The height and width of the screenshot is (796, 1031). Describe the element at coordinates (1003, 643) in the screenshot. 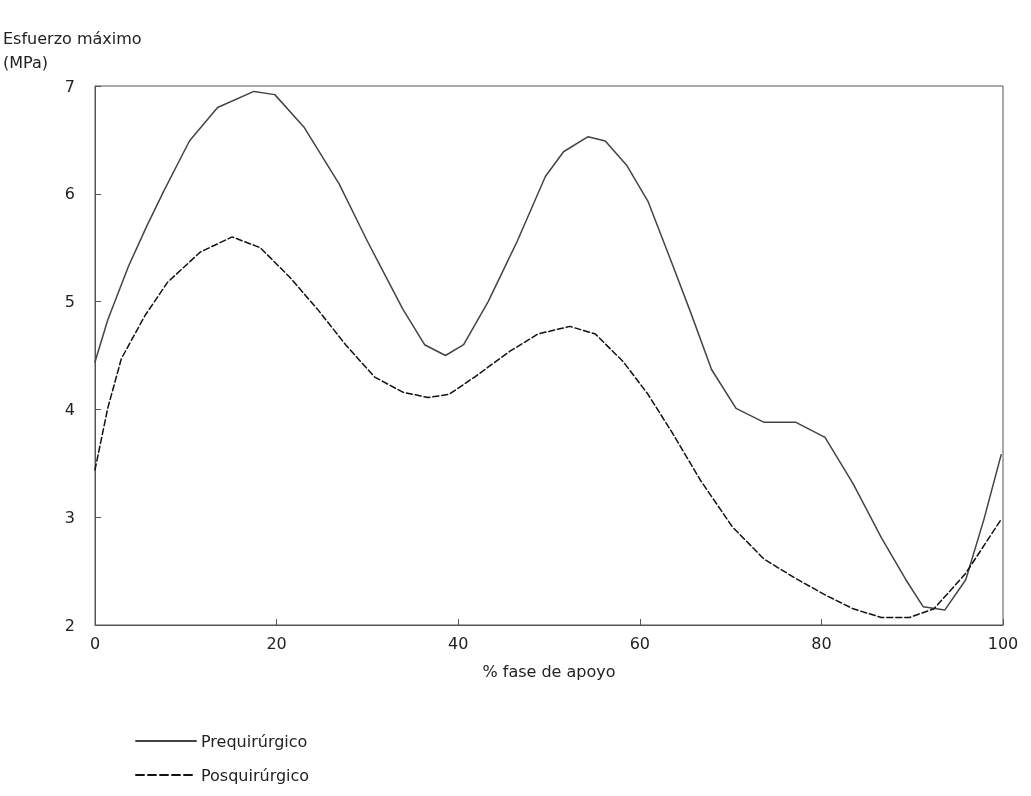

I see `x-tick-label: 100` at that location.